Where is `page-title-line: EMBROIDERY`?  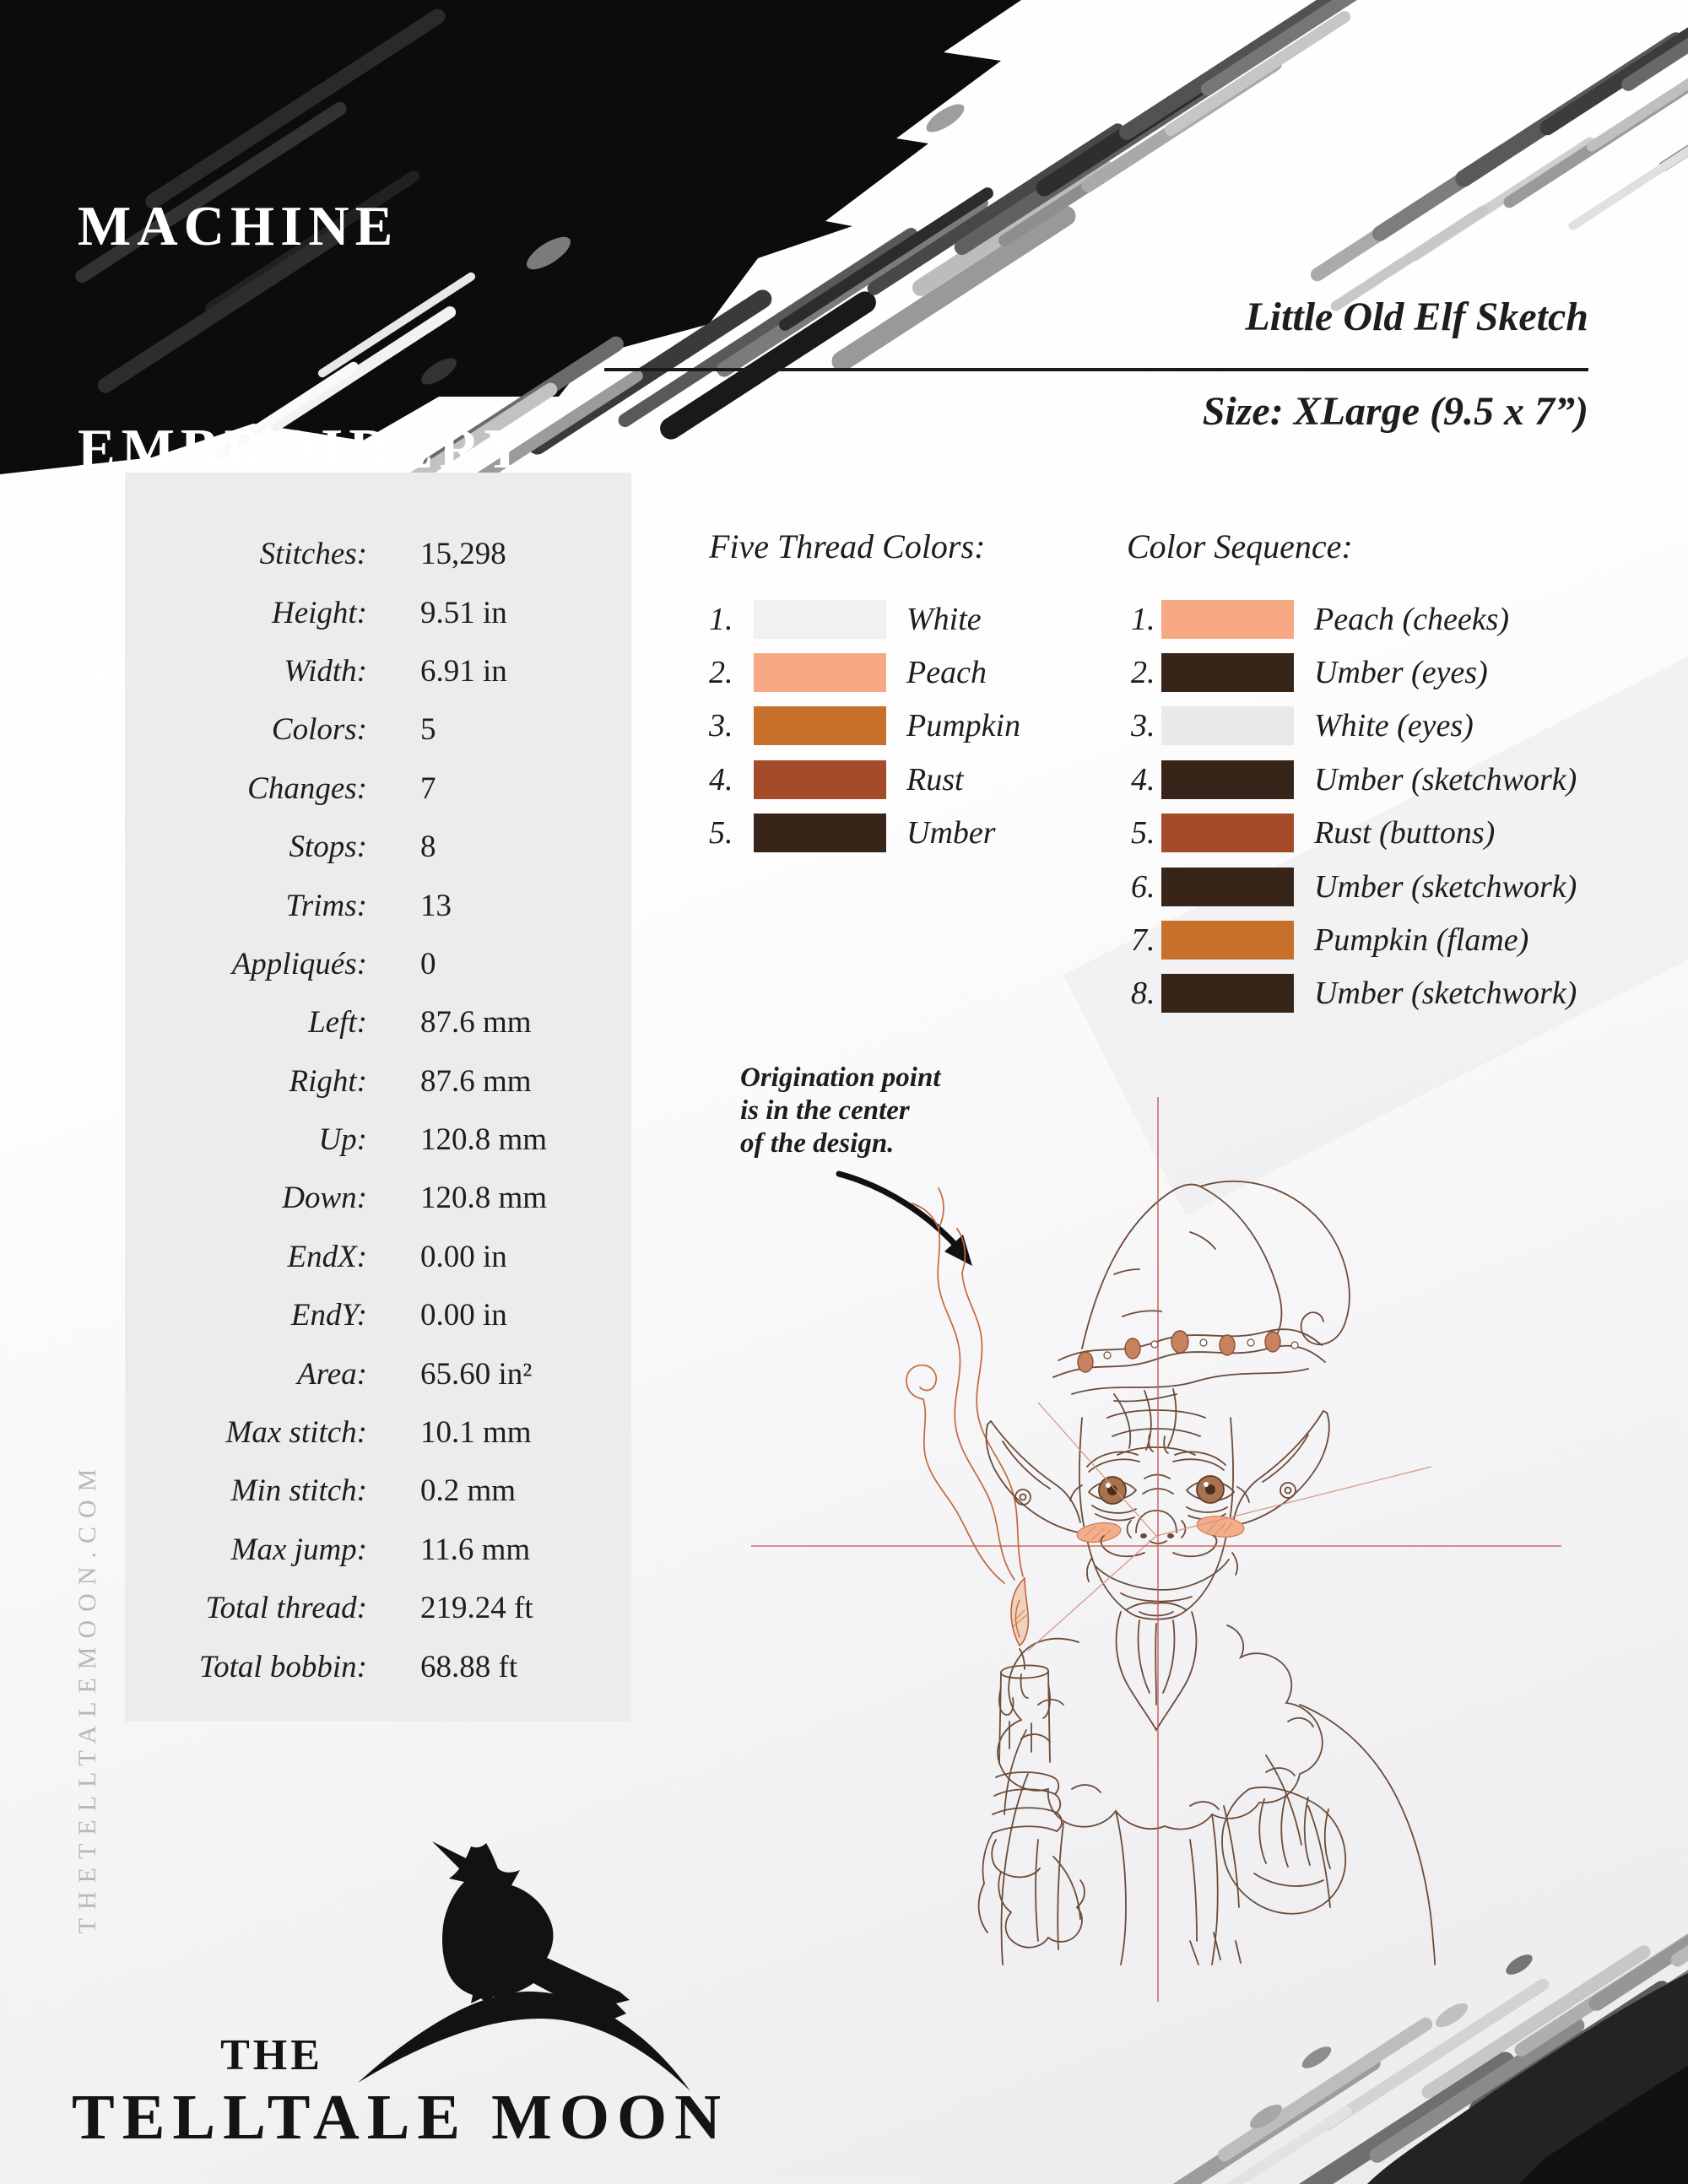
page-title-line: EMBROIDERY is located at coordinates (304, 449).